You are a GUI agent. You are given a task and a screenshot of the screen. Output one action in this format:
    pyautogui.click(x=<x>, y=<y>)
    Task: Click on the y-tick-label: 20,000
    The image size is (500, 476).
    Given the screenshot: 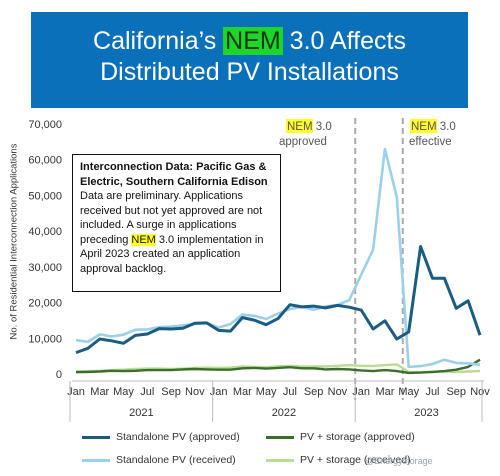 What is the action you would take?
    pyautogui.click(x=45, y=304)
    